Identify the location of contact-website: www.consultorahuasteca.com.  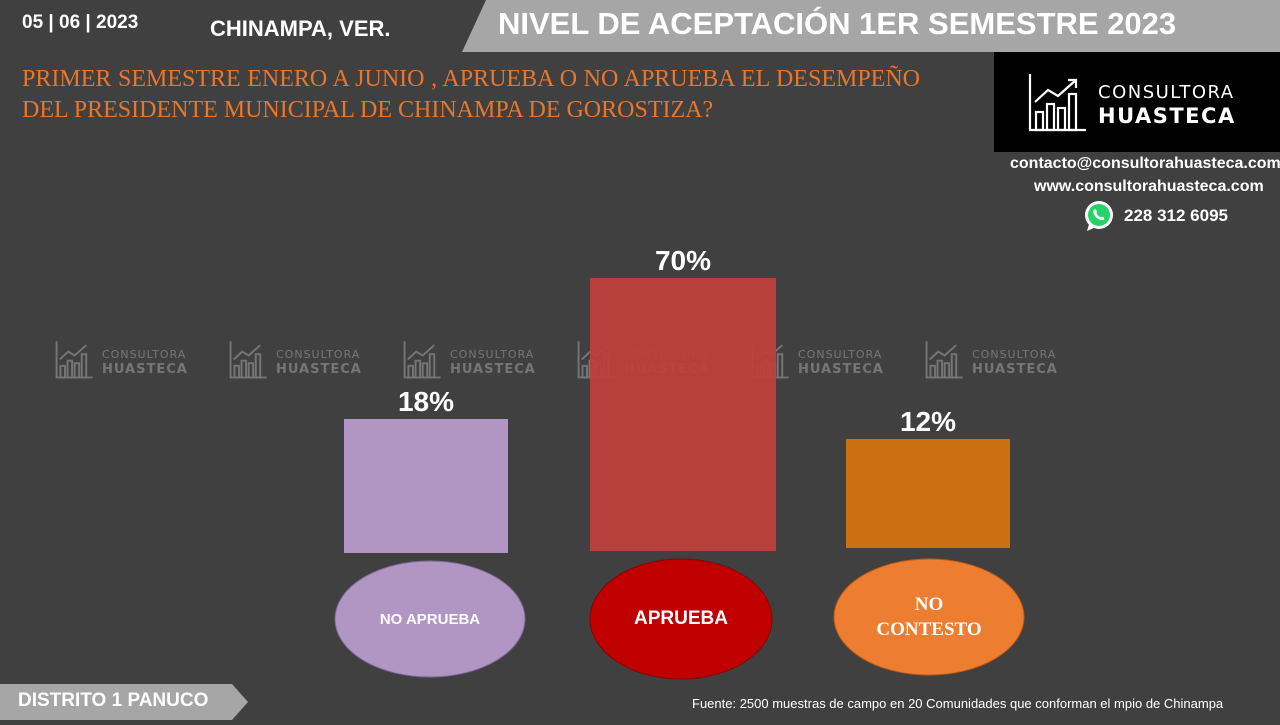
(1149, 186).